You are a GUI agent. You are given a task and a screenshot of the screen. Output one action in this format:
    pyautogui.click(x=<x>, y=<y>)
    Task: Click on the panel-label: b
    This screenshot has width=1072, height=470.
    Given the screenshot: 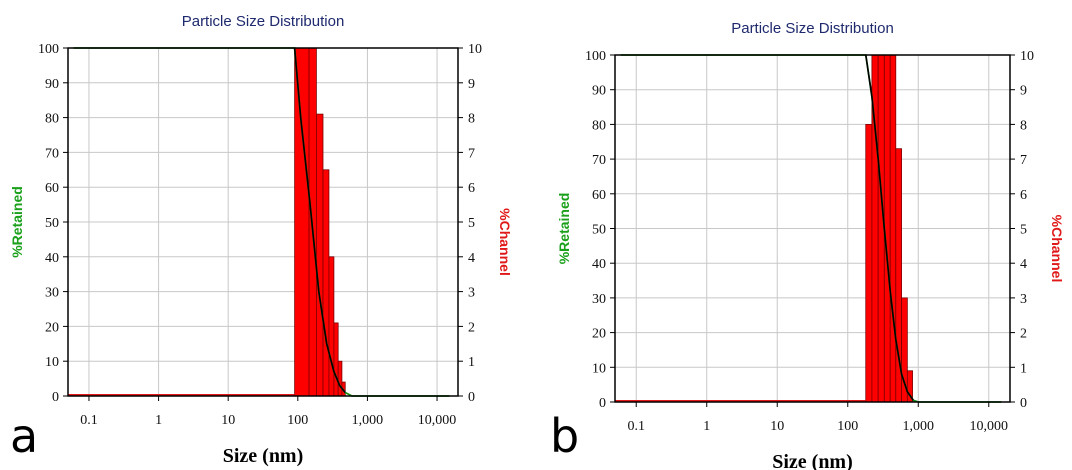 What is the action you would take?
    pyautogui.click(x=564, y=436)
    